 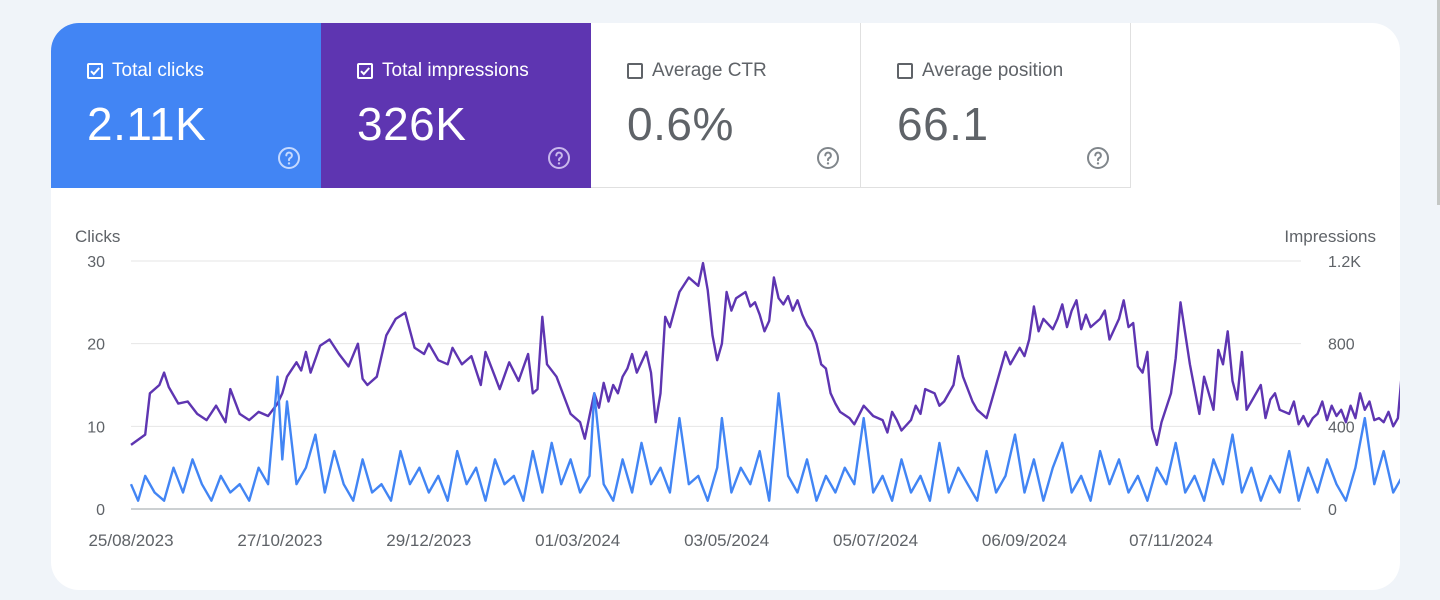 What do you see at coordinates (147, 124) in the screenshot?
I see `tile-value: 2.11K` at bounding box center [147, 124].